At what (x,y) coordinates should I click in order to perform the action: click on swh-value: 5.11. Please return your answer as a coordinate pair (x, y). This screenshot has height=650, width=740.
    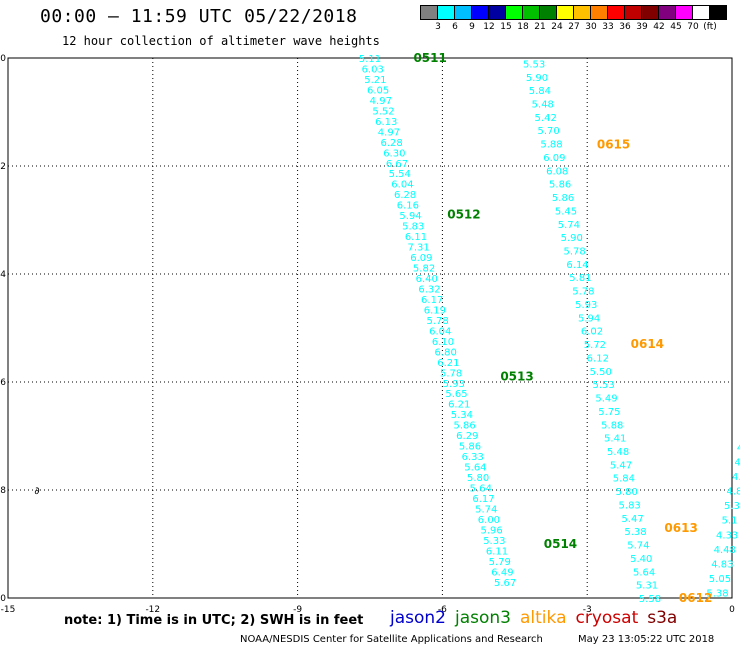
    Looking at the image, I should click on (370, 59).